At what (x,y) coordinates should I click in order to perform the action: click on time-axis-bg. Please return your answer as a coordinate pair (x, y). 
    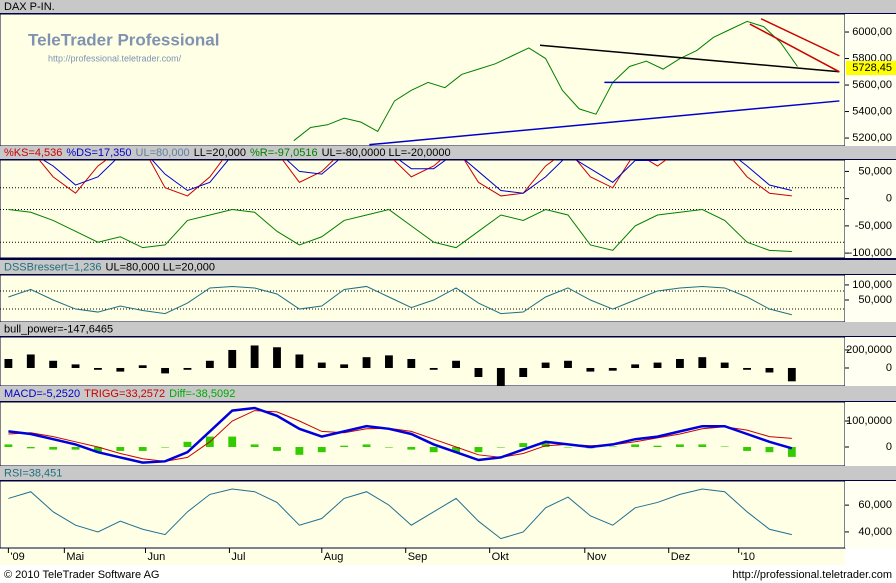
    Looking at the image, I should click on (422, 556).